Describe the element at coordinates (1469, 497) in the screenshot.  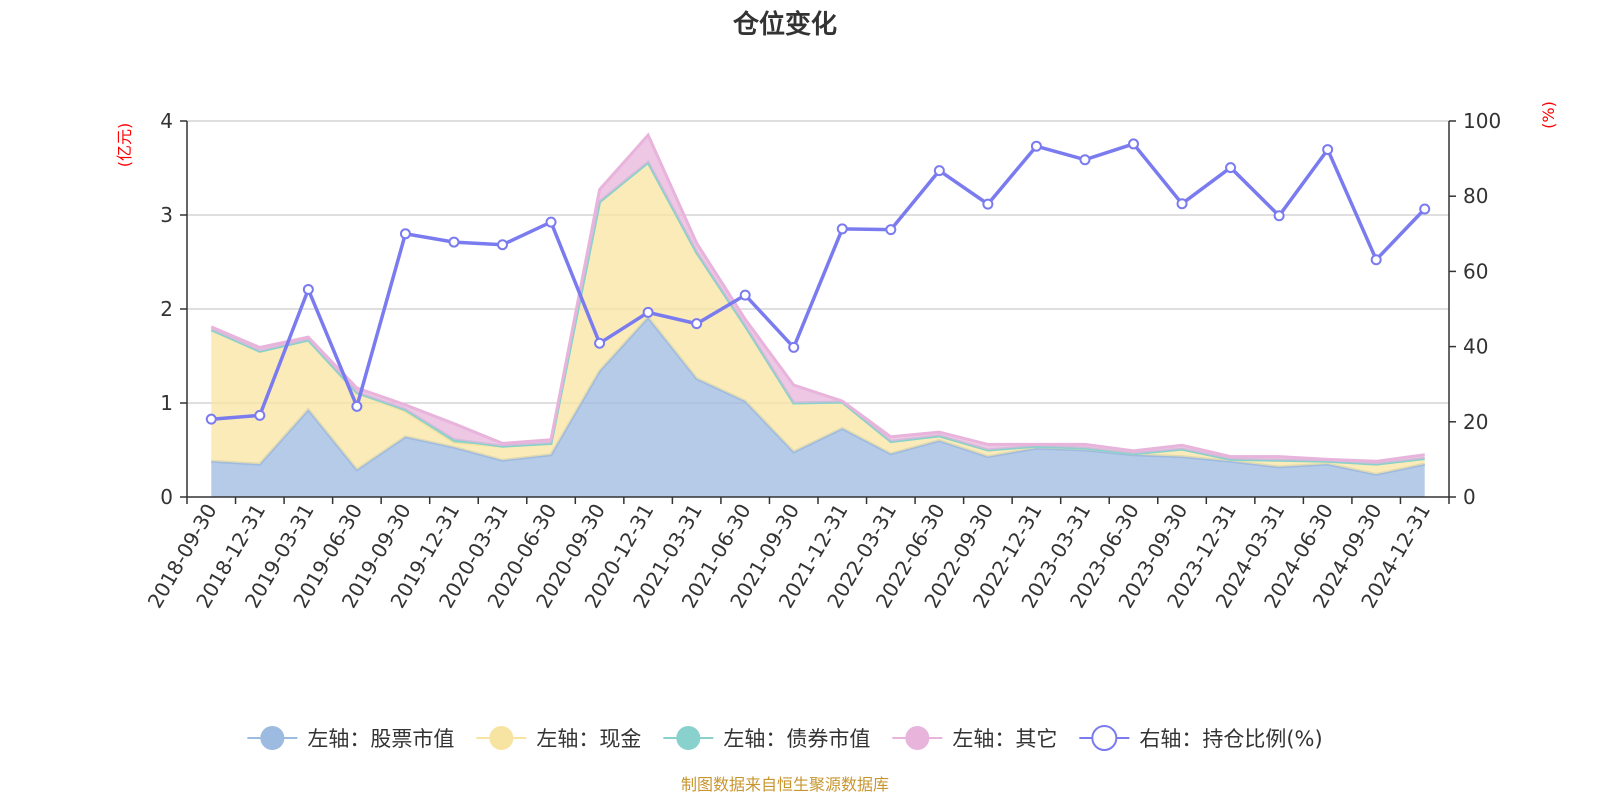
I see `right-axis-tick-label: 0` at that location.